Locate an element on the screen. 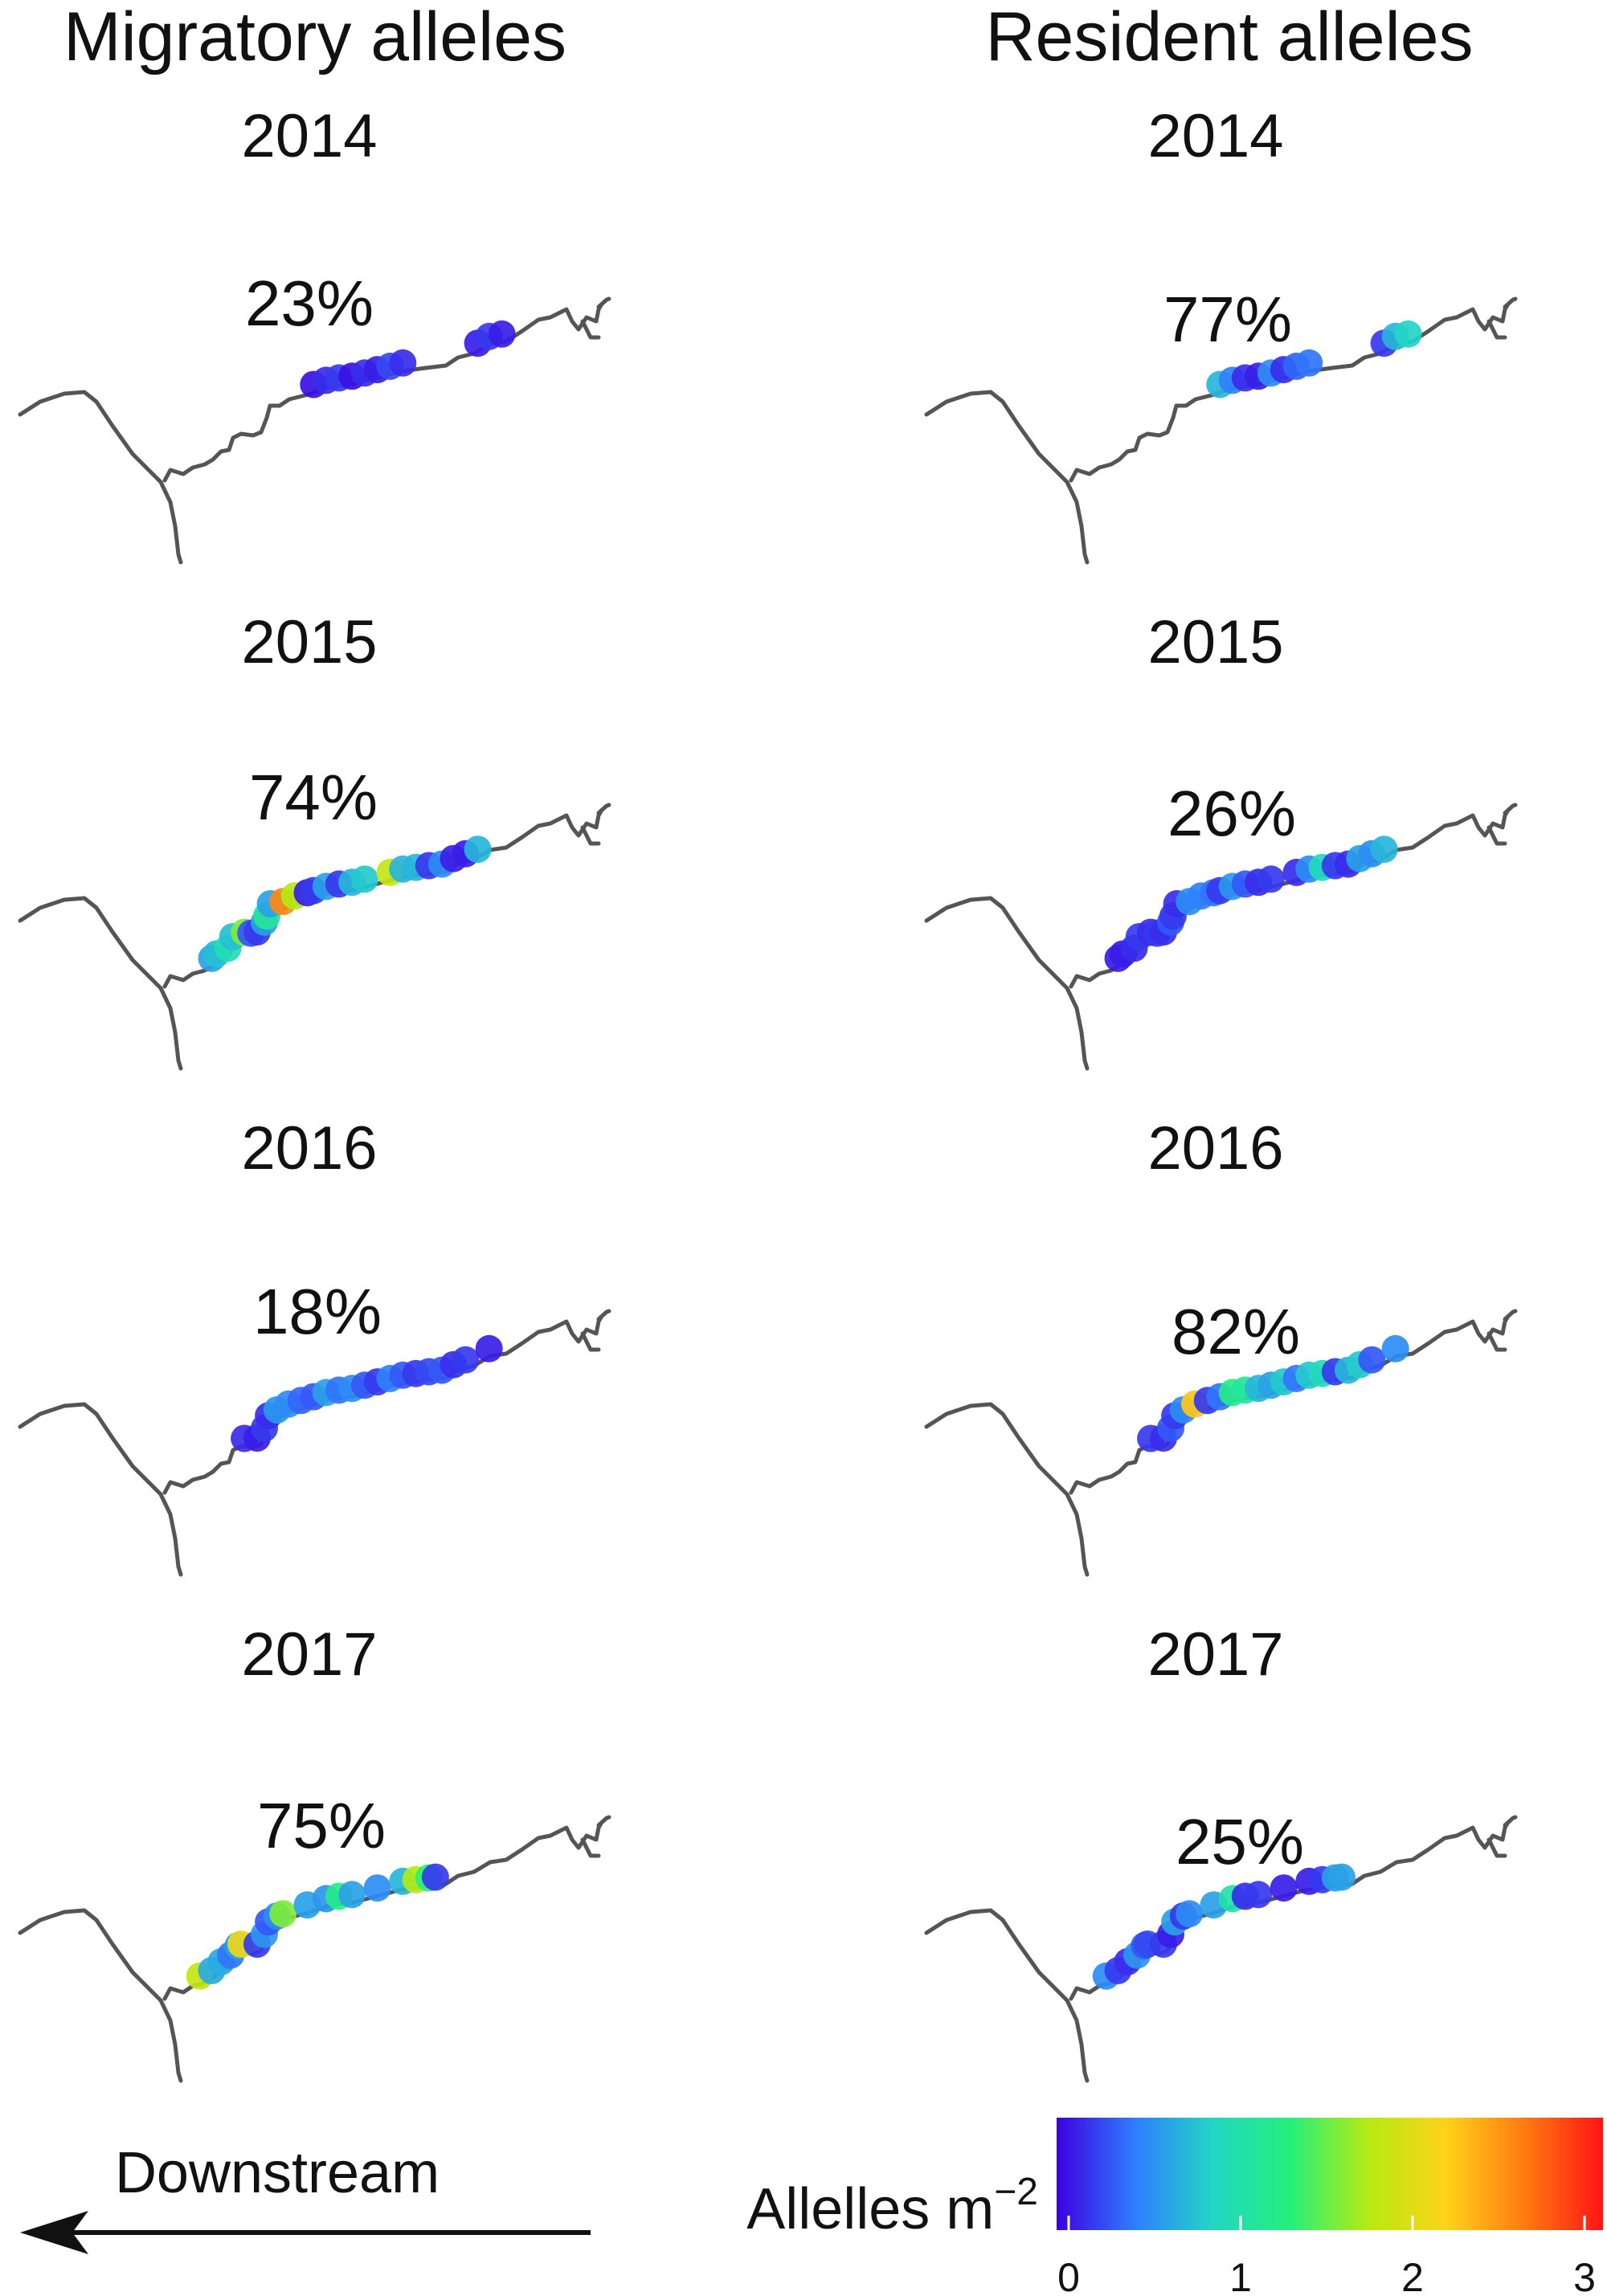 This screenshot has width=1607, height=2296. downstream-arrow-head is located at coordinates (54, 2232).